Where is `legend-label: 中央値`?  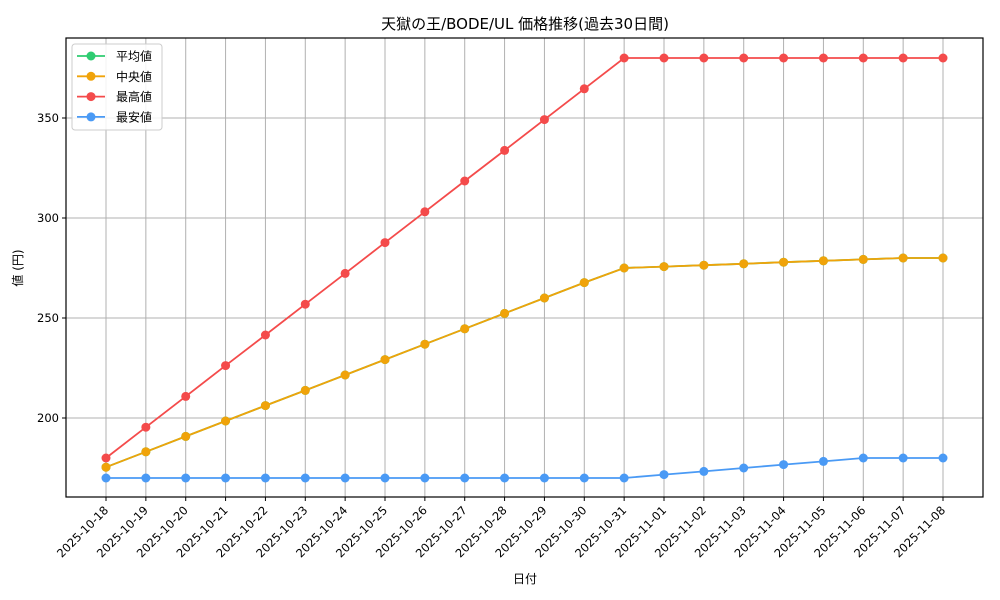 legend-label: 中央値 is located at coordinates (134, 76).